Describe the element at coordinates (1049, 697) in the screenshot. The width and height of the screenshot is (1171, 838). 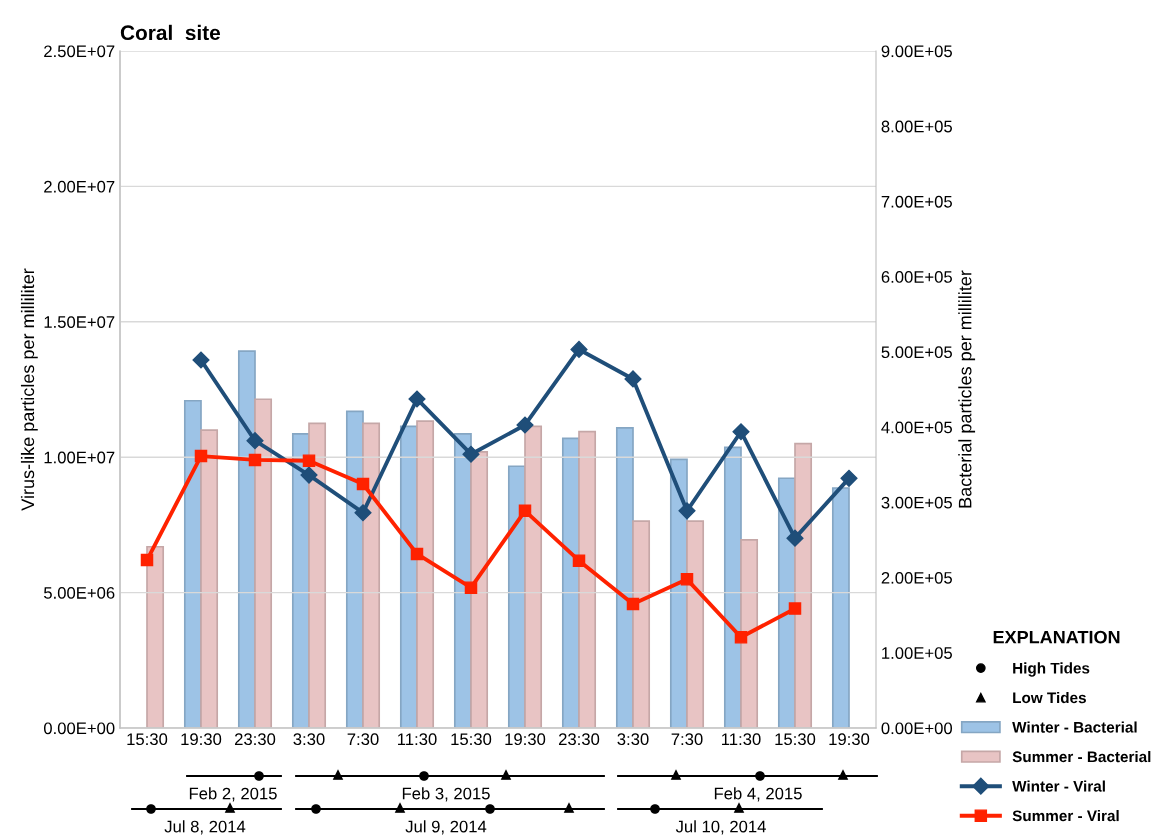
I see `text: Low Tides` at that location.